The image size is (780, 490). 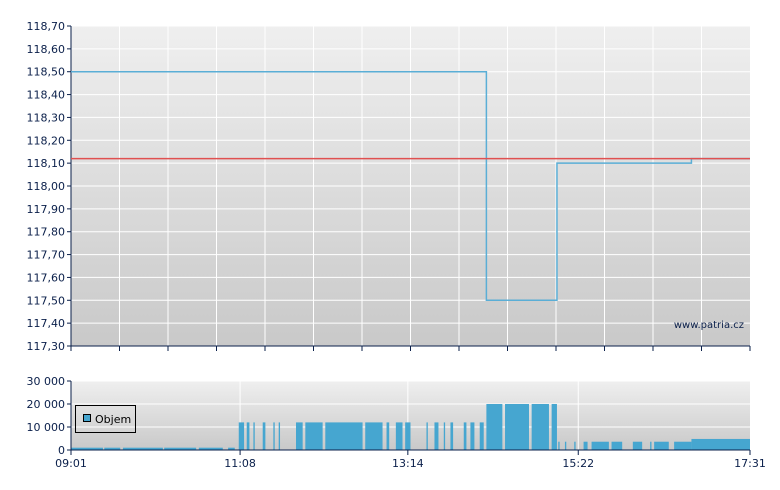 I want to click on y-tick-label: 117,90, so click(x=46, y=209).